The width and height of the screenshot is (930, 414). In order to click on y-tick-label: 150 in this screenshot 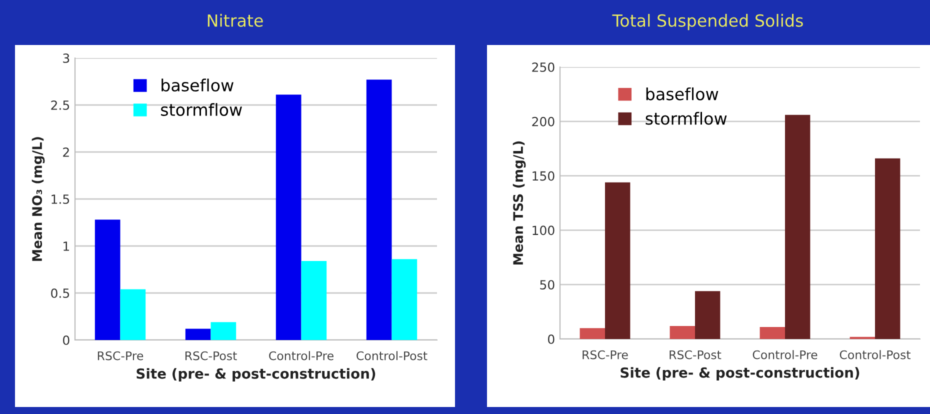, I will do `click(543, 176)`.